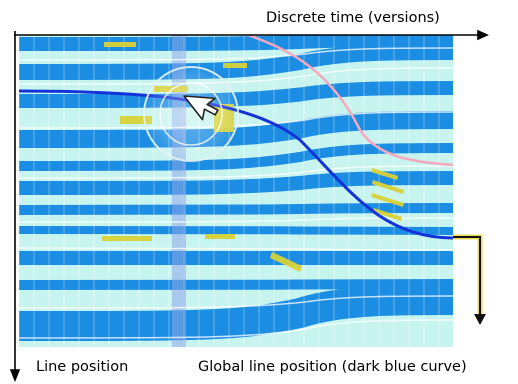 The image size is (518, 384). I want to click on pink-line-trail, so click(350, 101).